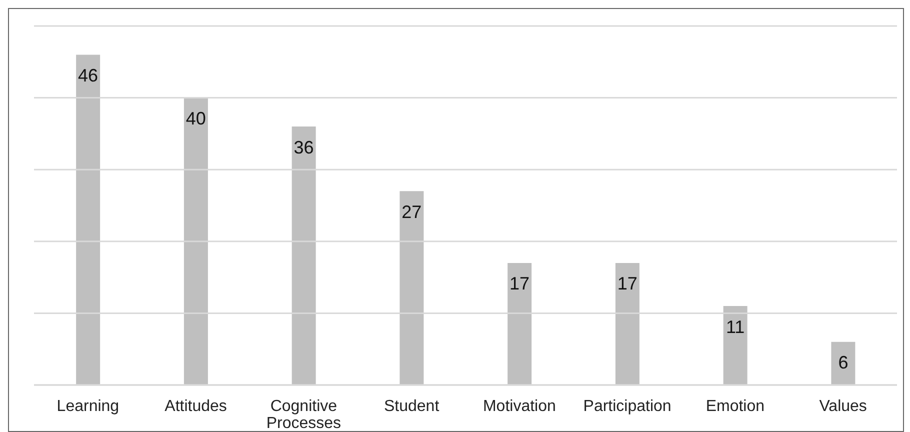  I want to click on data-label: 40, so click(196, 118).